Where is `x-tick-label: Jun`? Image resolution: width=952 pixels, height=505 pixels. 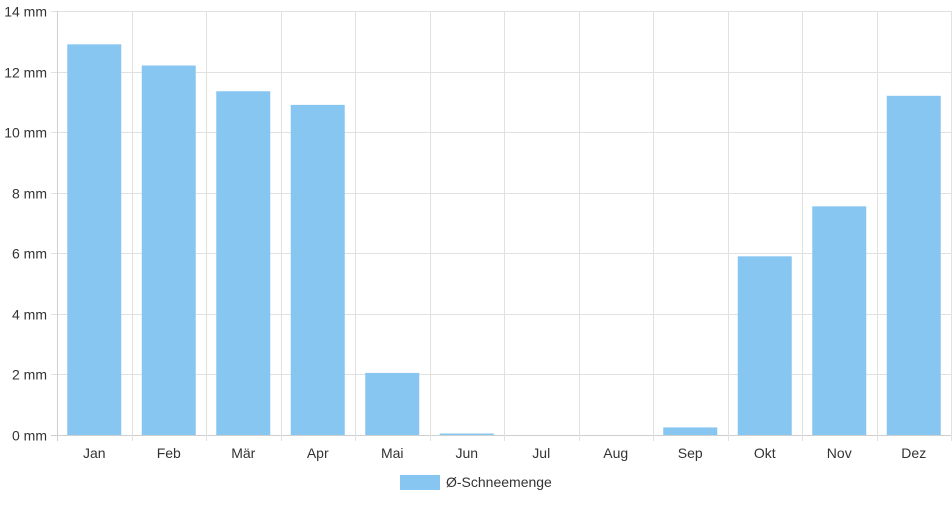 x-tick-label: Jun is located at coordinates (466, 453).